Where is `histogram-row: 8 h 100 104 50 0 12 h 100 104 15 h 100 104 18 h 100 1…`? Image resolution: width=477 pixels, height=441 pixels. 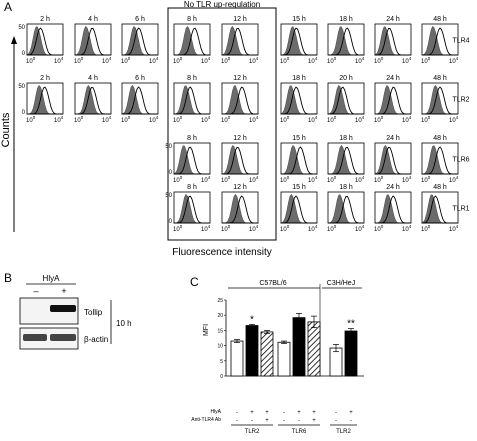 histogram-row: 8 h 100 104 50 0 12 h 100 104 15 h 100 104 18 h 100 1… is located at coordinates (317, 159).